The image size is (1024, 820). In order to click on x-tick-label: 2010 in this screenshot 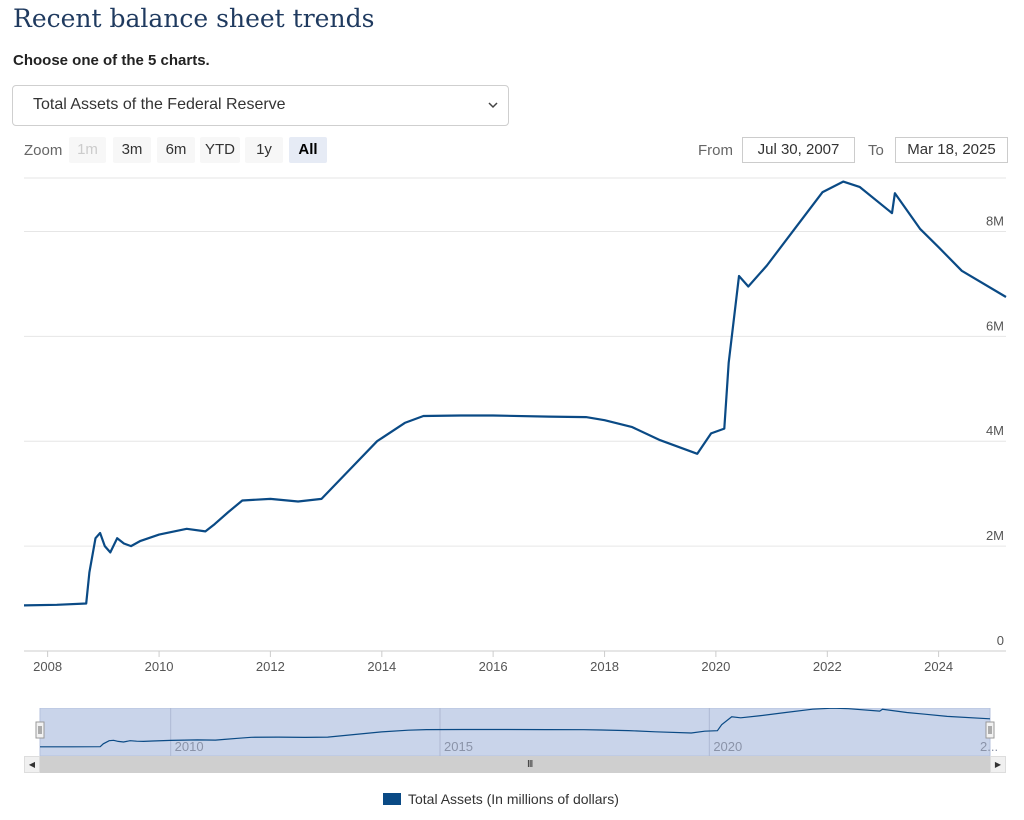, I will do `click(159, 666)`.